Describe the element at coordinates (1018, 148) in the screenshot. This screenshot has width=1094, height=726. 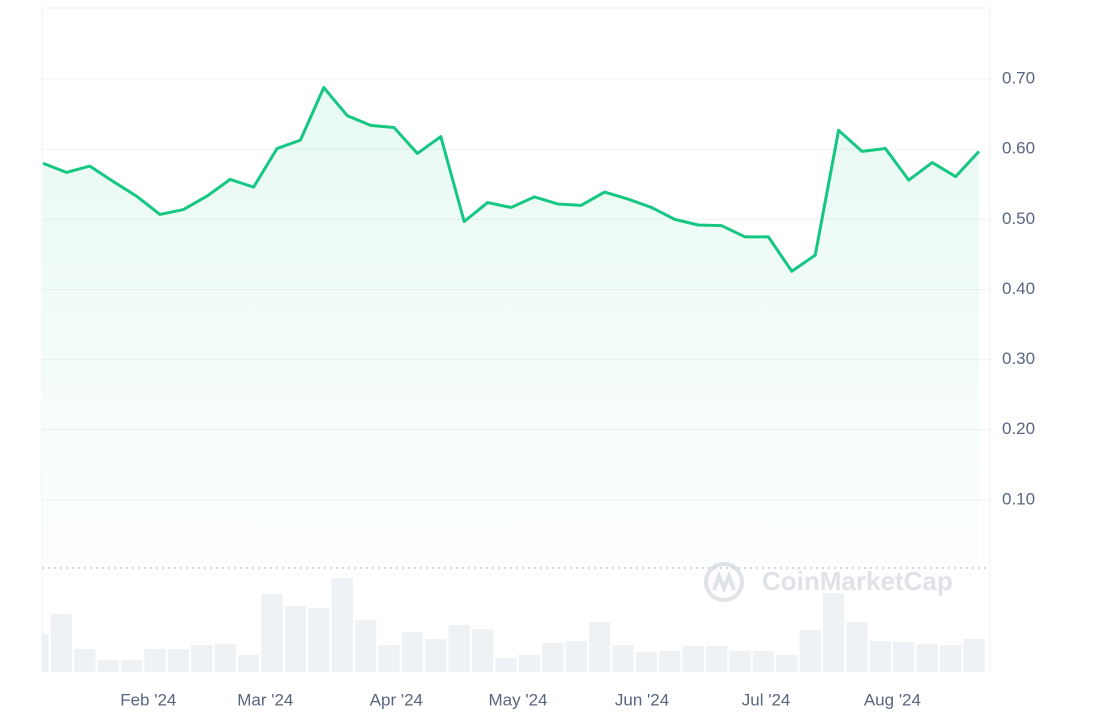
I see `y-tick-label: 0.60` at that location.